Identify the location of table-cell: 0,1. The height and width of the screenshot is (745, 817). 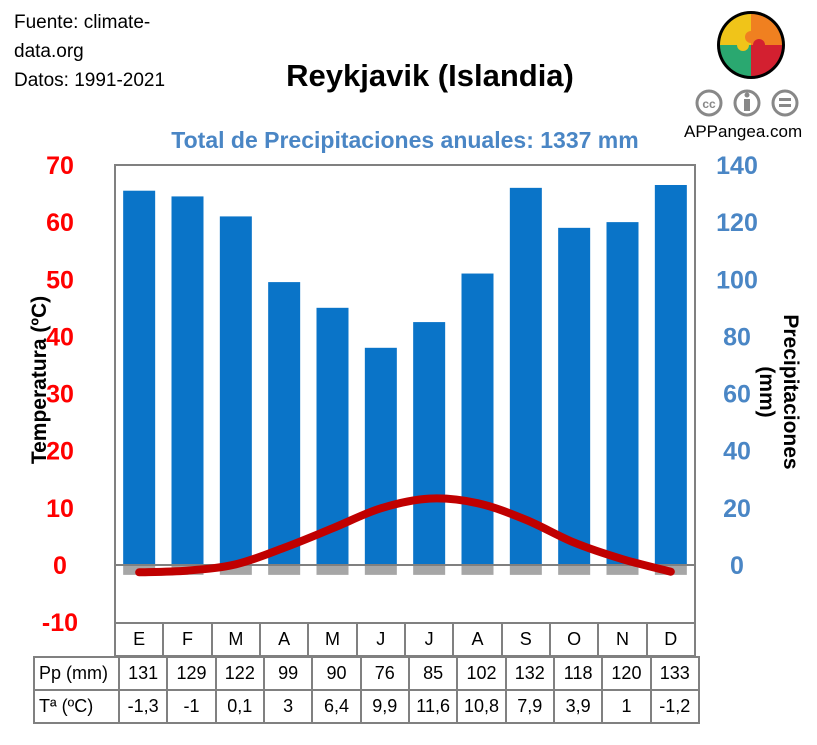
(239, 706).